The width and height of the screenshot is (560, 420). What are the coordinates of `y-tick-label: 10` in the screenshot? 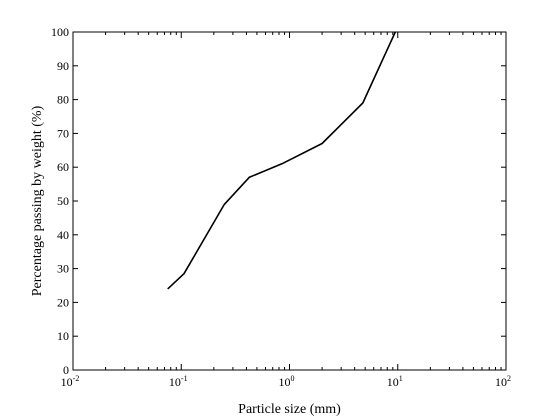 It's located at (63, 336).